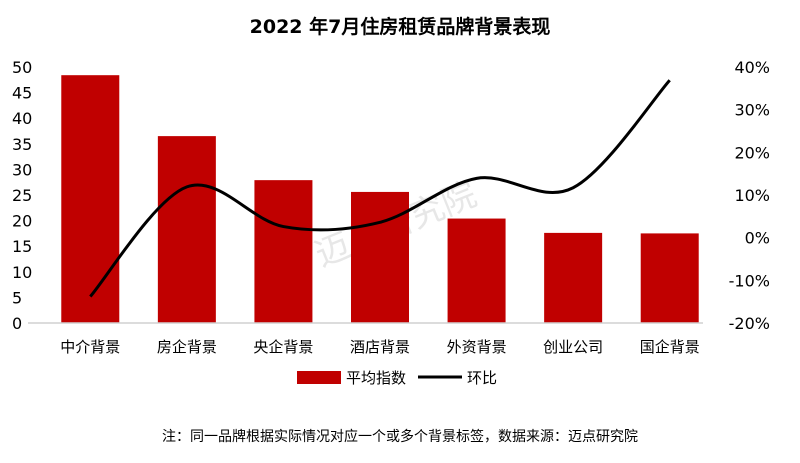 The width and height of the screenshot is (800, 463). What do you see at coordinates (187, 347) in the screenshot?
I see `category-label: 房企背景` at bounding box center [187, 347].